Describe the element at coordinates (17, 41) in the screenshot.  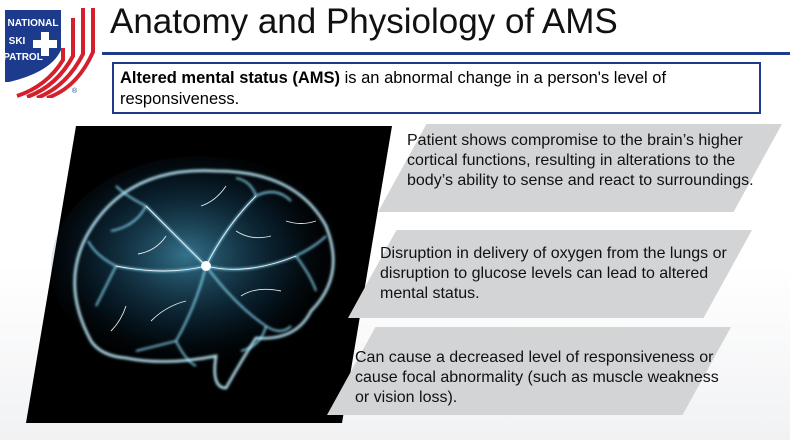
I see `logo-line-2: SKI` at that location.